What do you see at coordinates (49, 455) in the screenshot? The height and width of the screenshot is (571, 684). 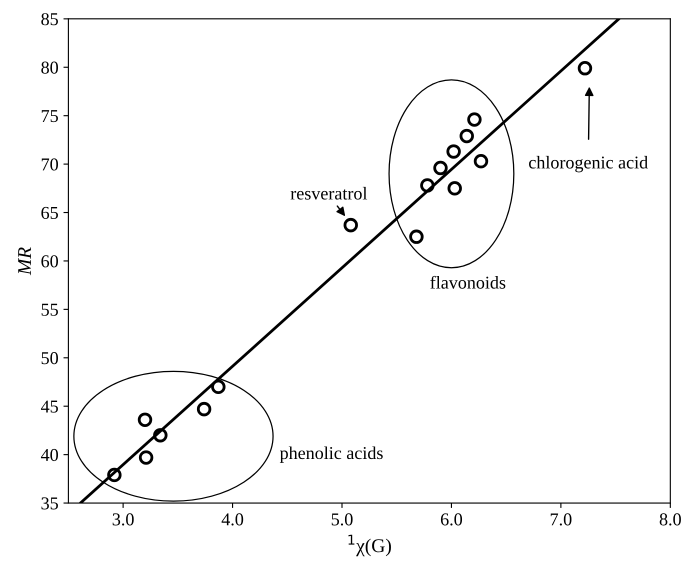 I see `y-tick-label: 40` at bounding box center [49, 455].